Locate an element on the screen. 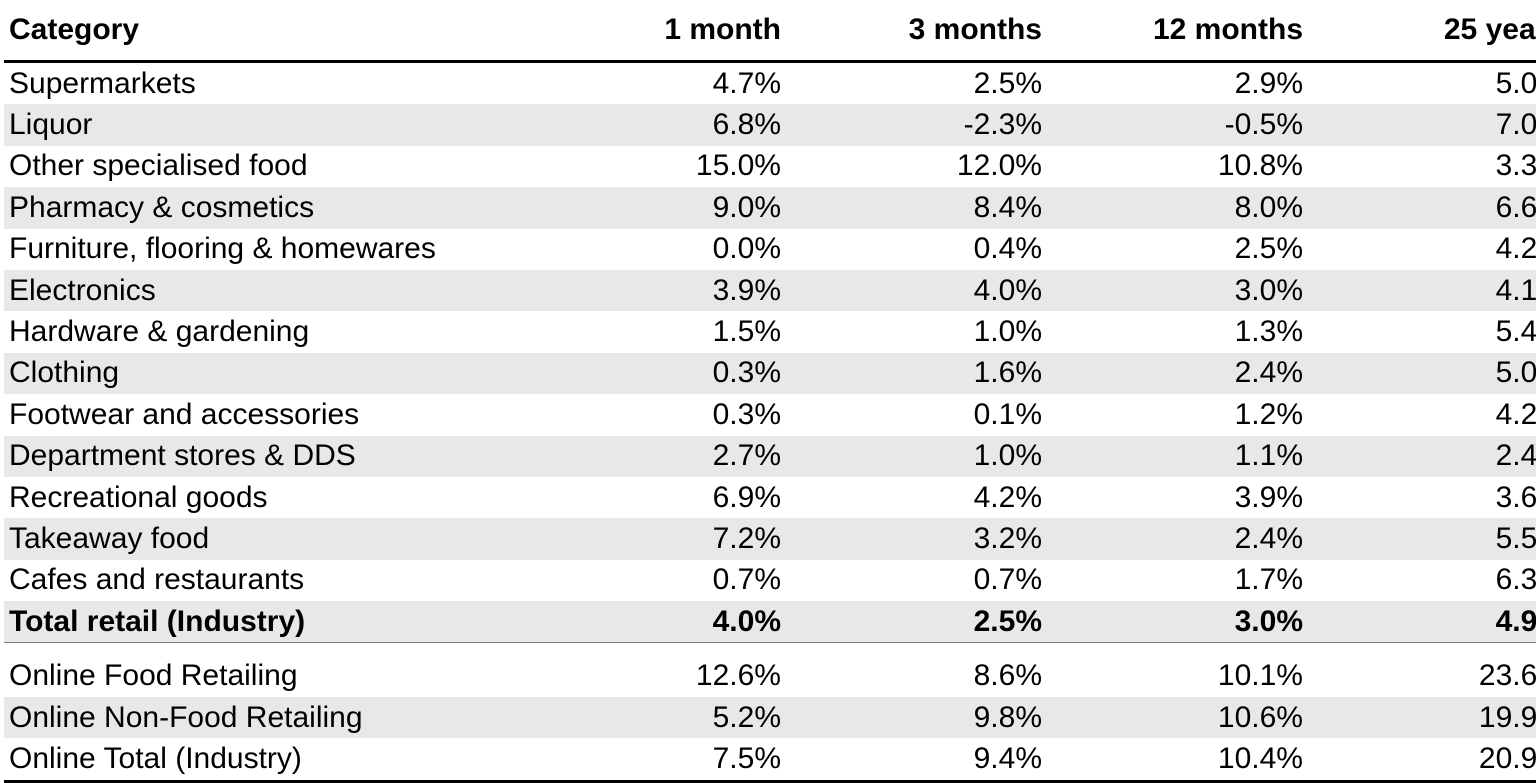 The width and height of the screenshot is (1536, 783). cell-3-months: 0.4% is located at coordinates (1007, 249).